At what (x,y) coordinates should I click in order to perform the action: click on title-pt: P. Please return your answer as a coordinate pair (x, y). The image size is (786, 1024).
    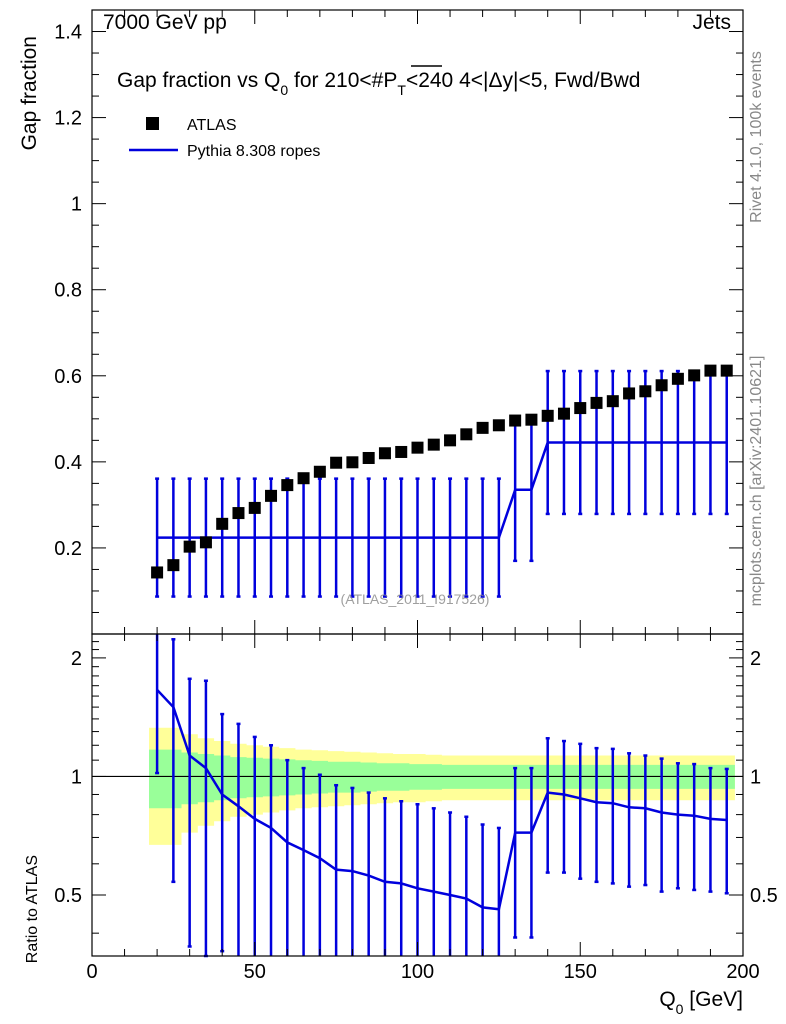
    Looking at the image, I should click on (390, 80).